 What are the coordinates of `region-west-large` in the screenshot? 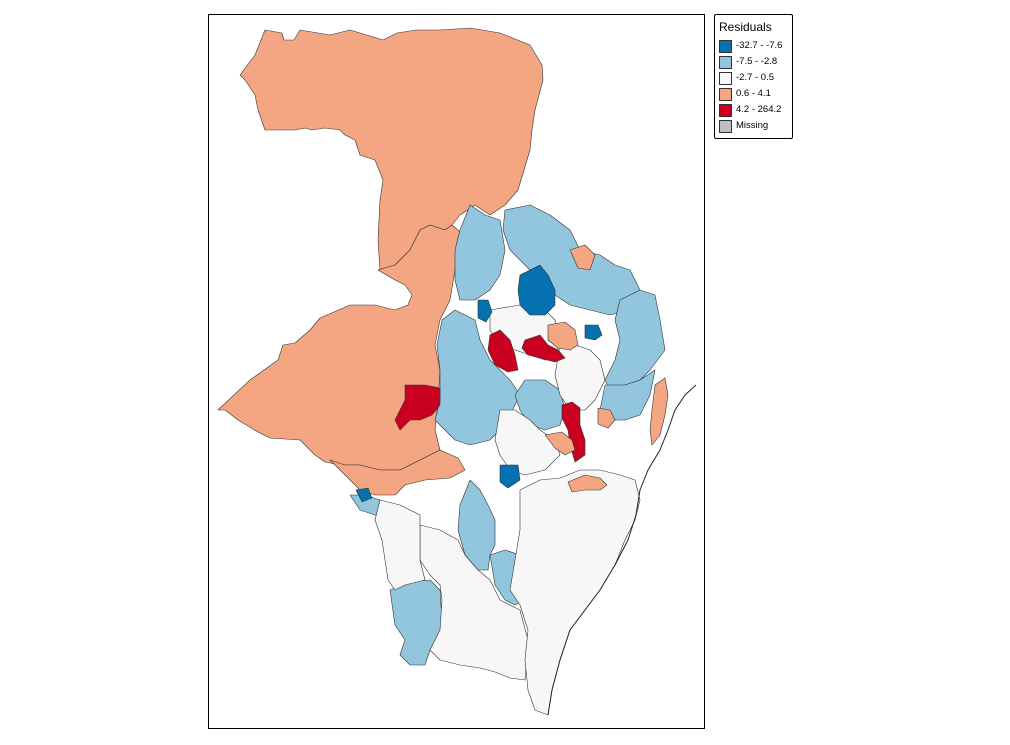 It's located at (339, 347).